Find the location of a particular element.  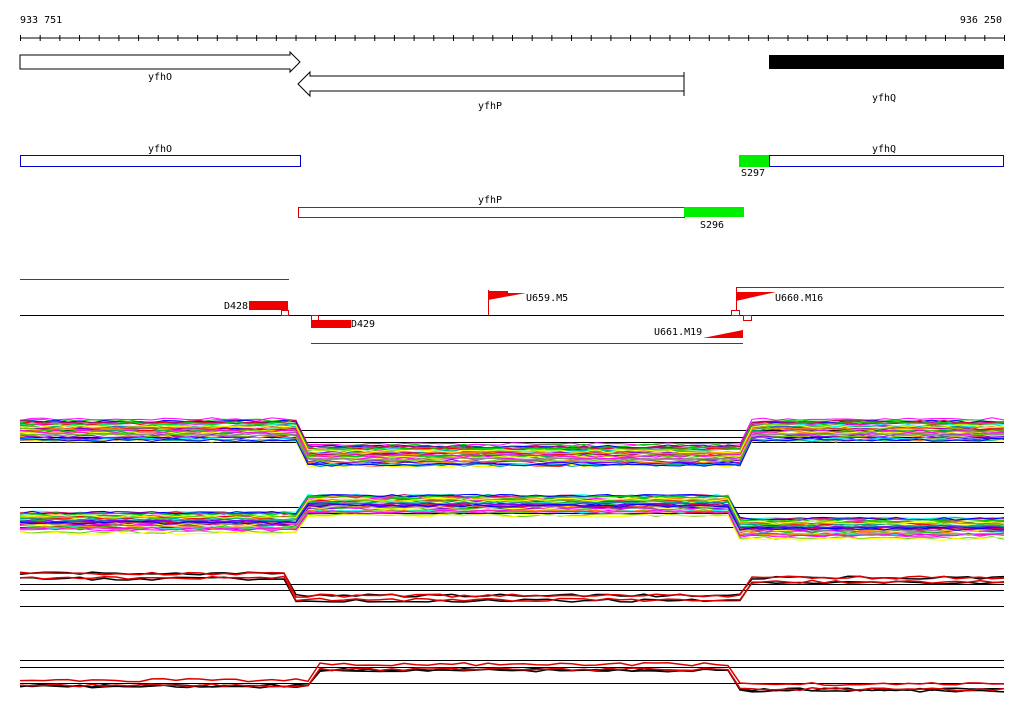

feature-label: D429 is located at coordinates (363, 324).